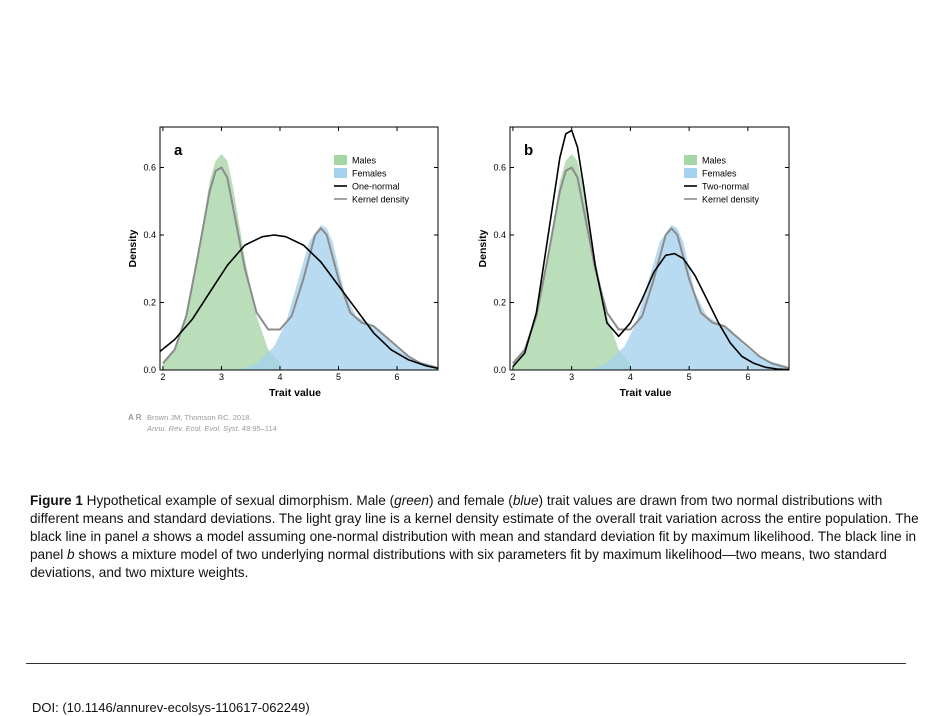 The width and height of the screenshot is (938, 716). I want to click on credit-journal: Annu. Rev. Ecol. Evol. Syst., so click(193, 428).